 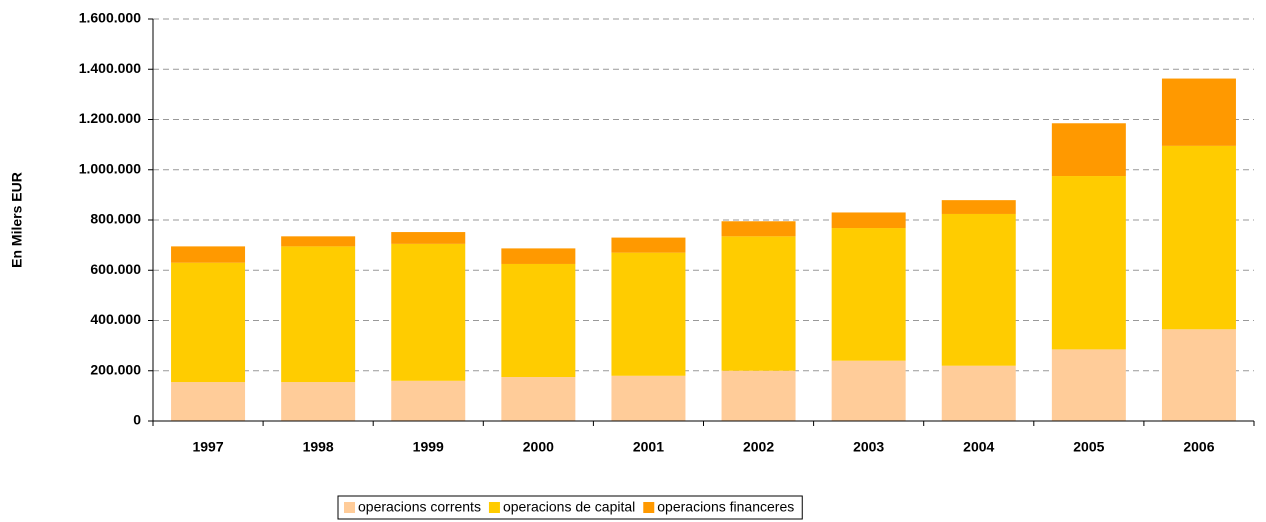 I want to click on y-axis-label: En Milers EUR, so click(x=17, y=220).